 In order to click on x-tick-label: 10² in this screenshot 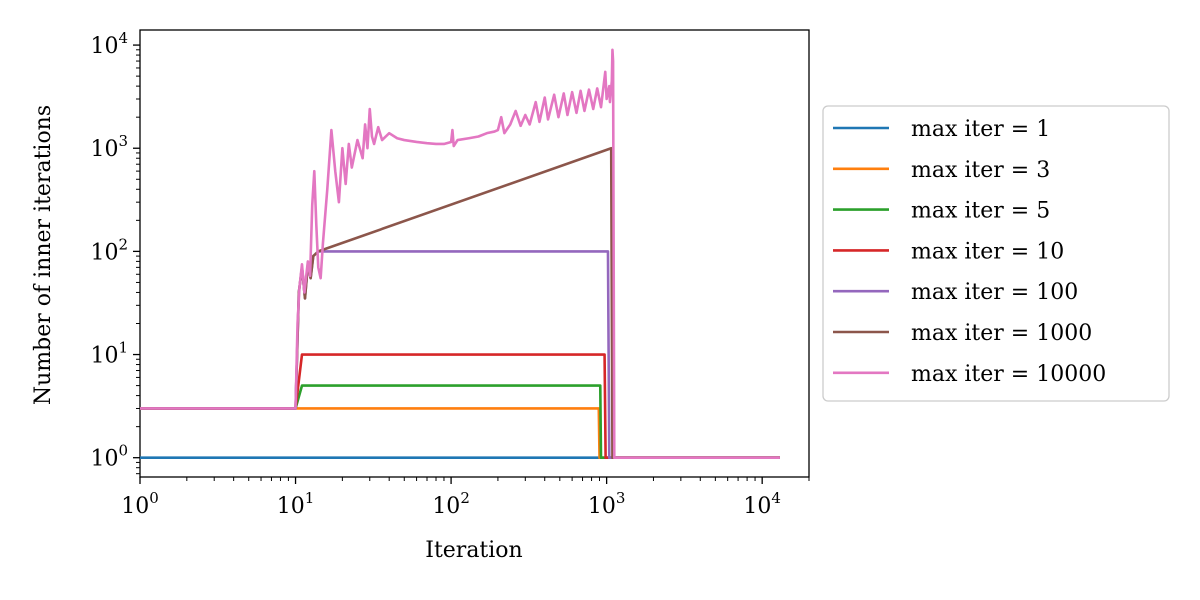, I will do `click(451, 504)`.